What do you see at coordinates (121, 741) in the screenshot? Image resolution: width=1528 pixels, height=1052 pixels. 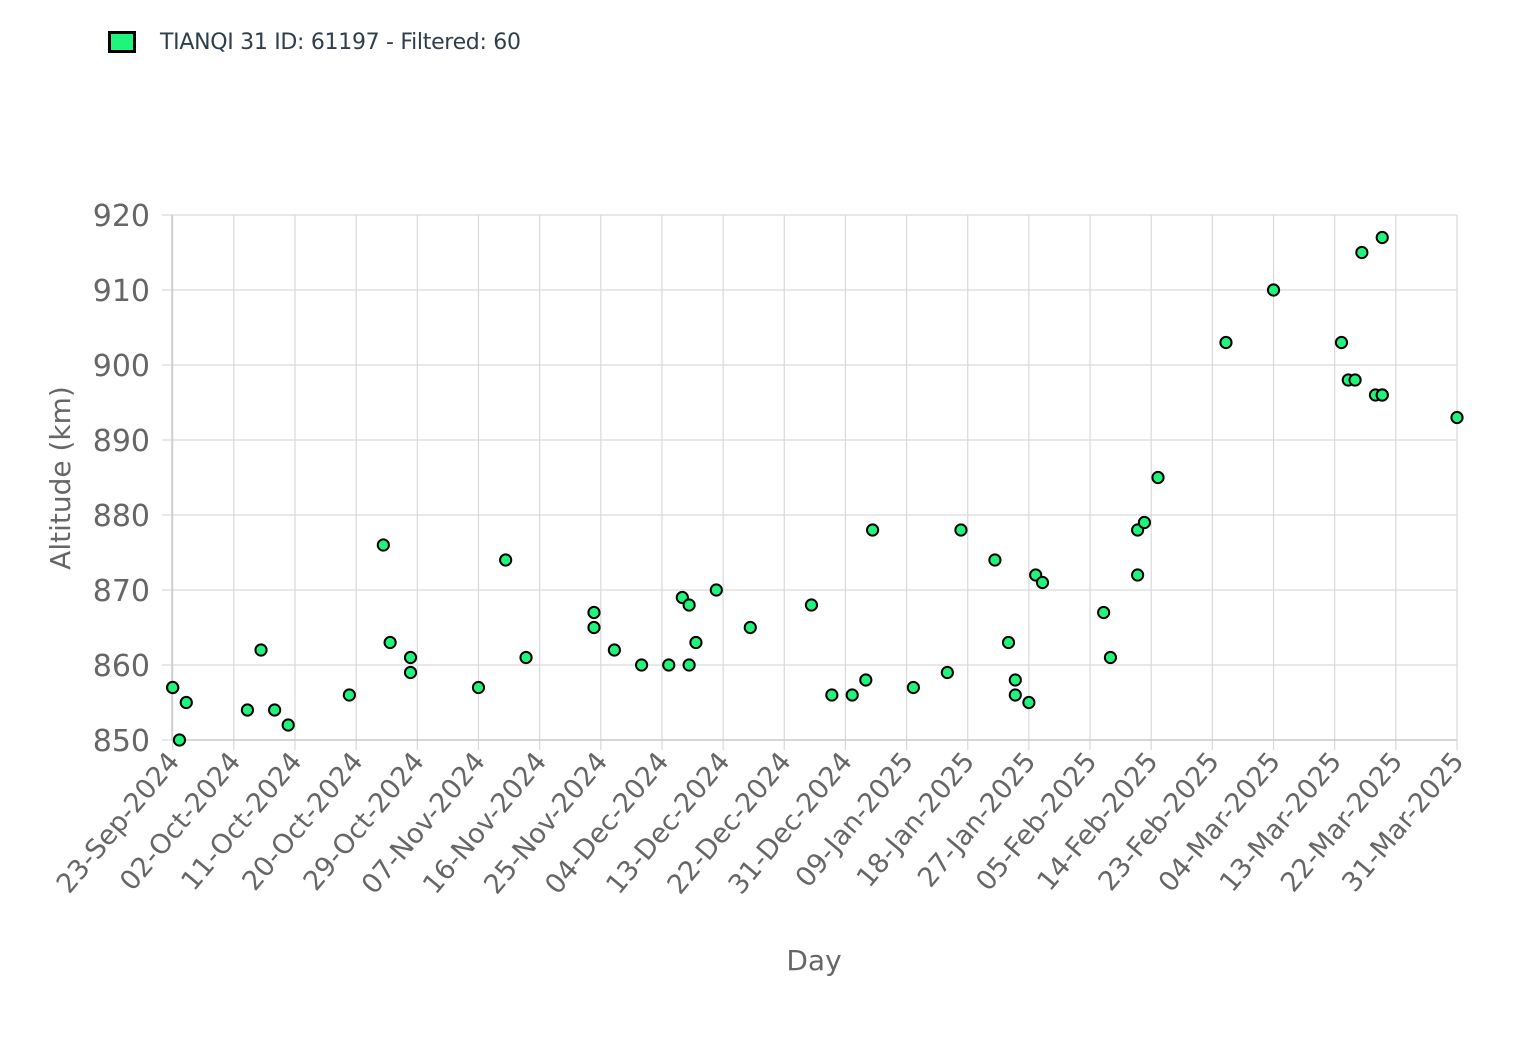 I see `y-tick-label: 850` at bounding box center [121, 741].